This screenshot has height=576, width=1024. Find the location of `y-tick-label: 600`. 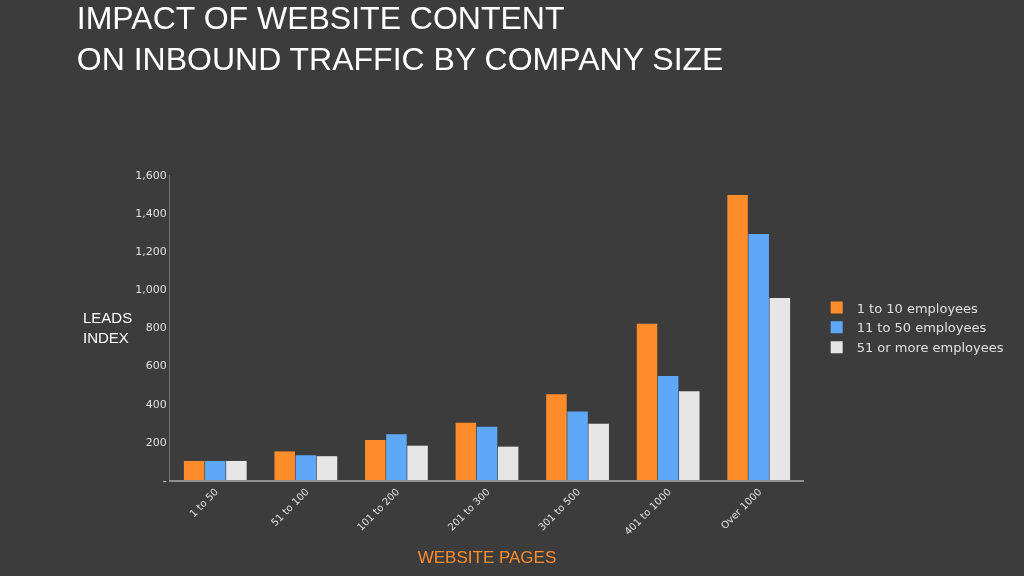

y-tick-label: 600 is located at coordinates (156, 366).